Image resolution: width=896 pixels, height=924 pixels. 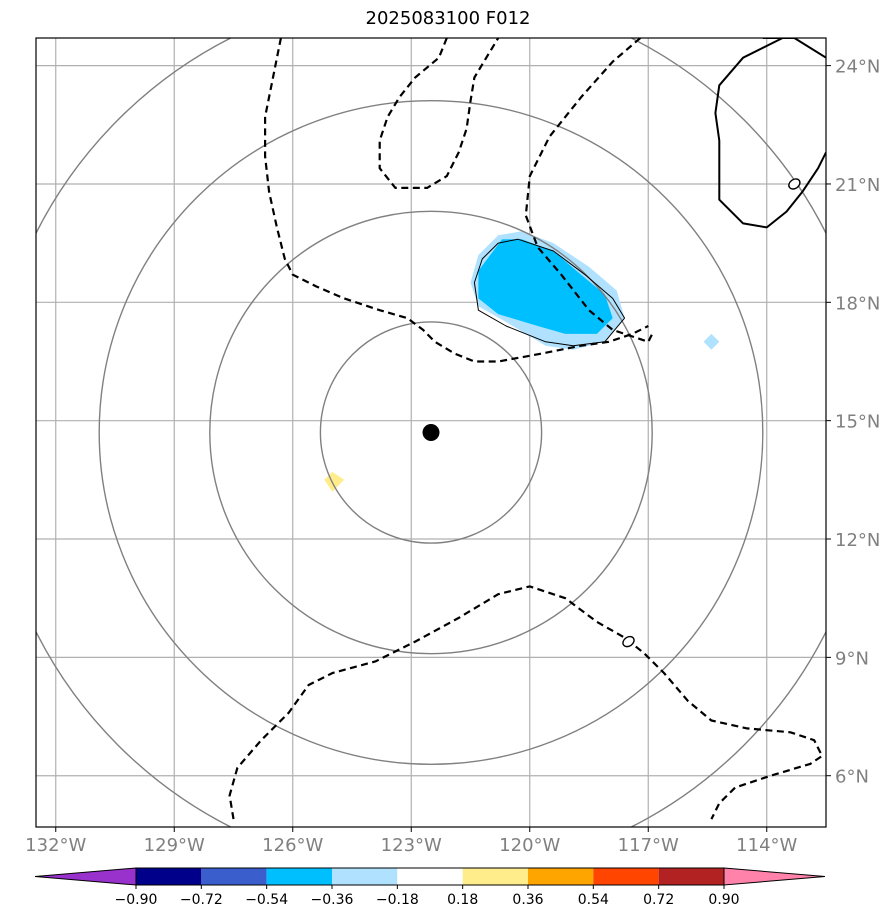 What do you see at coordinates (857, 67) in the screenshot?
I see `y-tick-label-6: 24°N` at bounding box center [857, 67].